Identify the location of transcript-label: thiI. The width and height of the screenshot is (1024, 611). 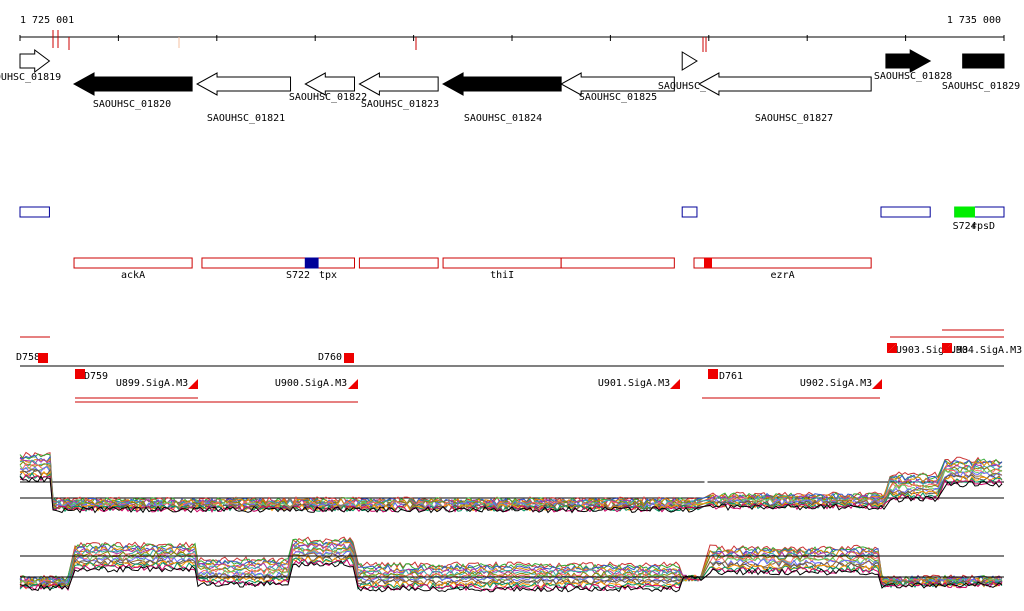
(502, 275).